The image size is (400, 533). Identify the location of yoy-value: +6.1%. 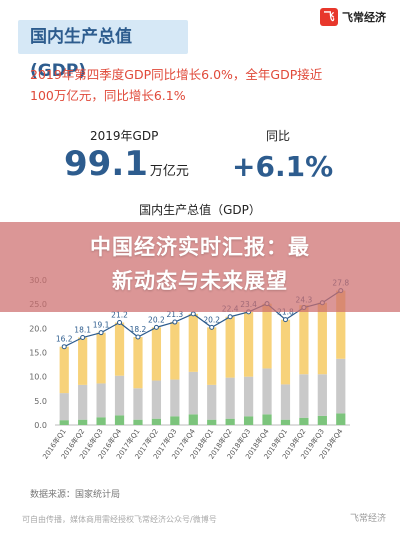
(283, 166).